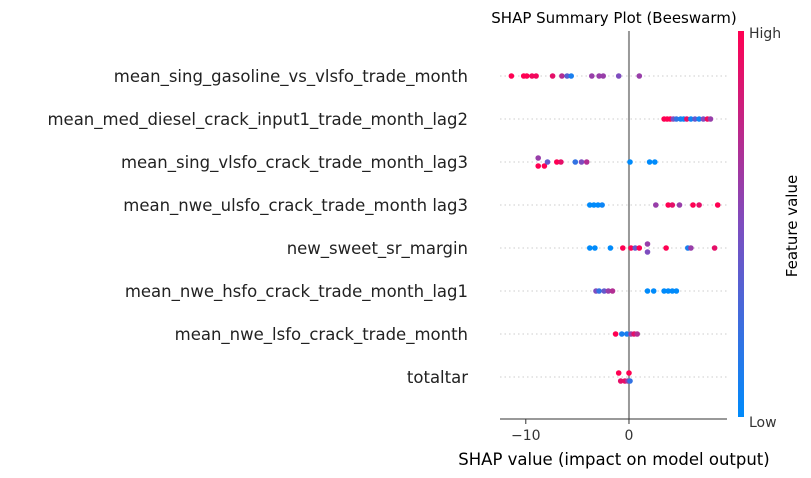 The width and height of the screenshot is (811, 478). What do you see at coordinates (294, 163) in the screenshot?
I see `feature-label: mean_sing_vlsfo_crack_trade_month_lag3` at bounding box center [294, 163].